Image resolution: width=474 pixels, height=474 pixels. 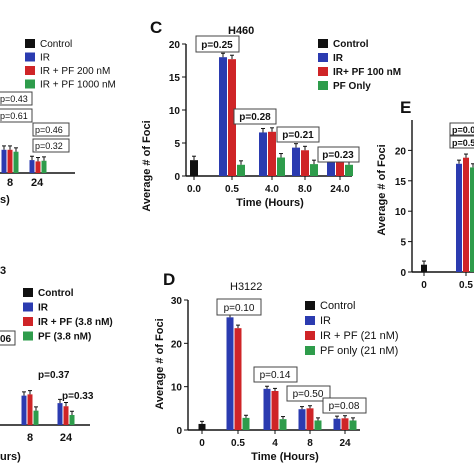 I want to click on annotation: p=0.43, so click(x=14, y=99).